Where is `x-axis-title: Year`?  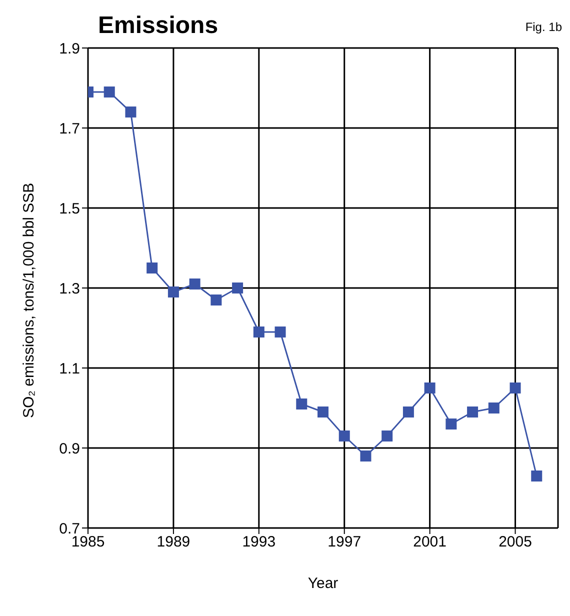
x-axis-title: Year is located at coordinates (323, 583).